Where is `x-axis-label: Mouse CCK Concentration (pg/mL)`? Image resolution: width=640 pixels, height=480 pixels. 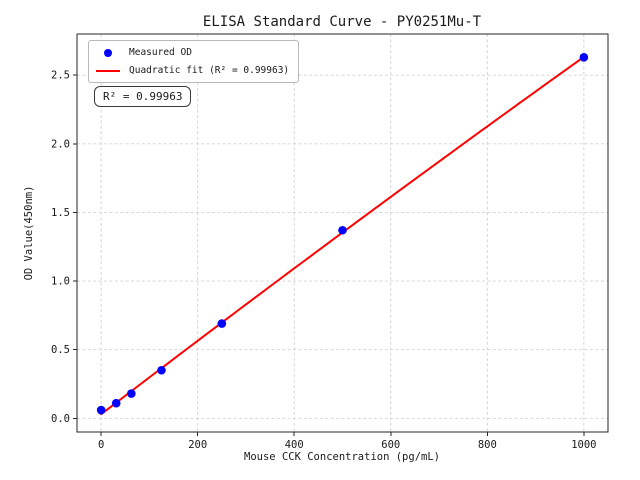 x-axis-label: Mouse CCK Concentration (pg/mL) is located at coordinates (342, 457).